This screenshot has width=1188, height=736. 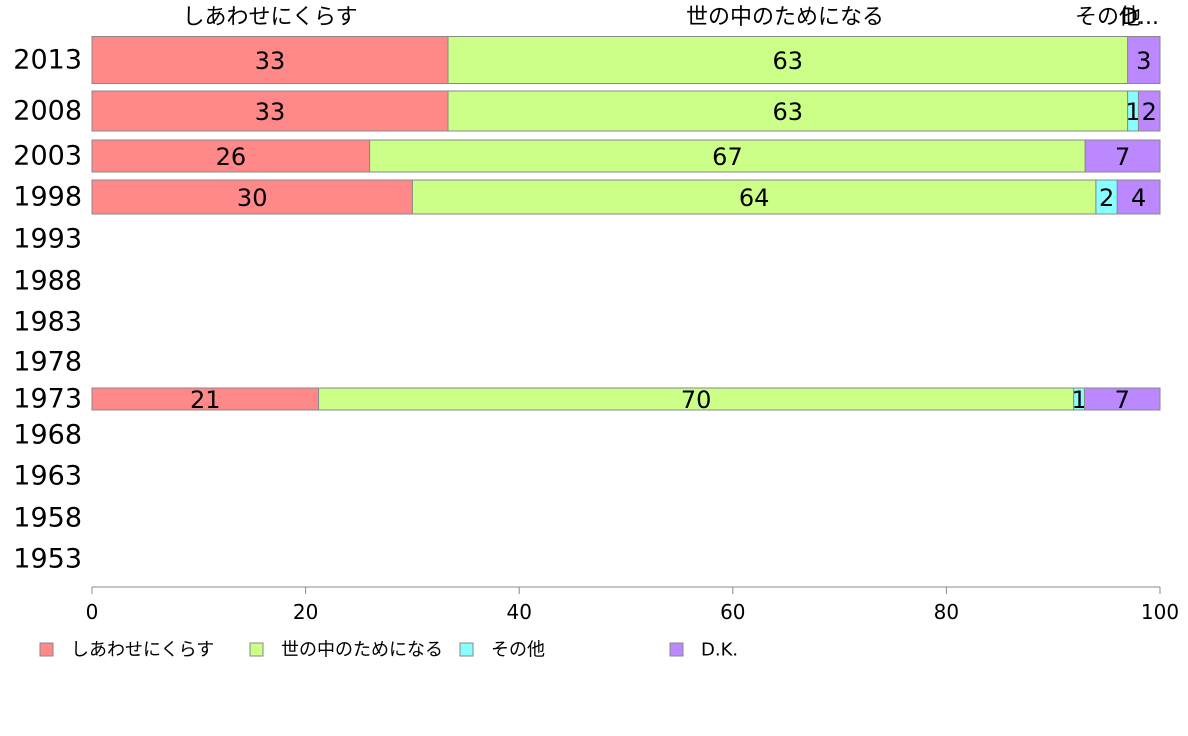 What do you see at coordinates (269, 17) in the screenshot?
I see `column-header: しあわせにくらす` at bounding box center [269, 17].